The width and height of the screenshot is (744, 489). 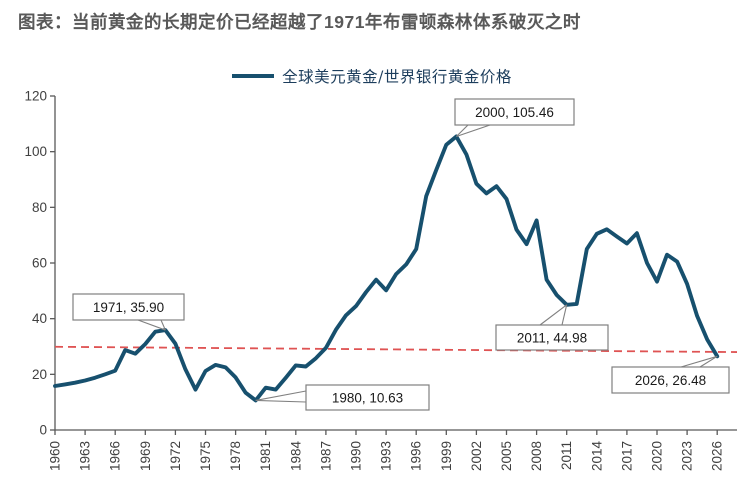 What do you see at coordinates (265, 456) in the screenshot?
I see `x-tick-label: 1981` at bounding box center [265, 456].